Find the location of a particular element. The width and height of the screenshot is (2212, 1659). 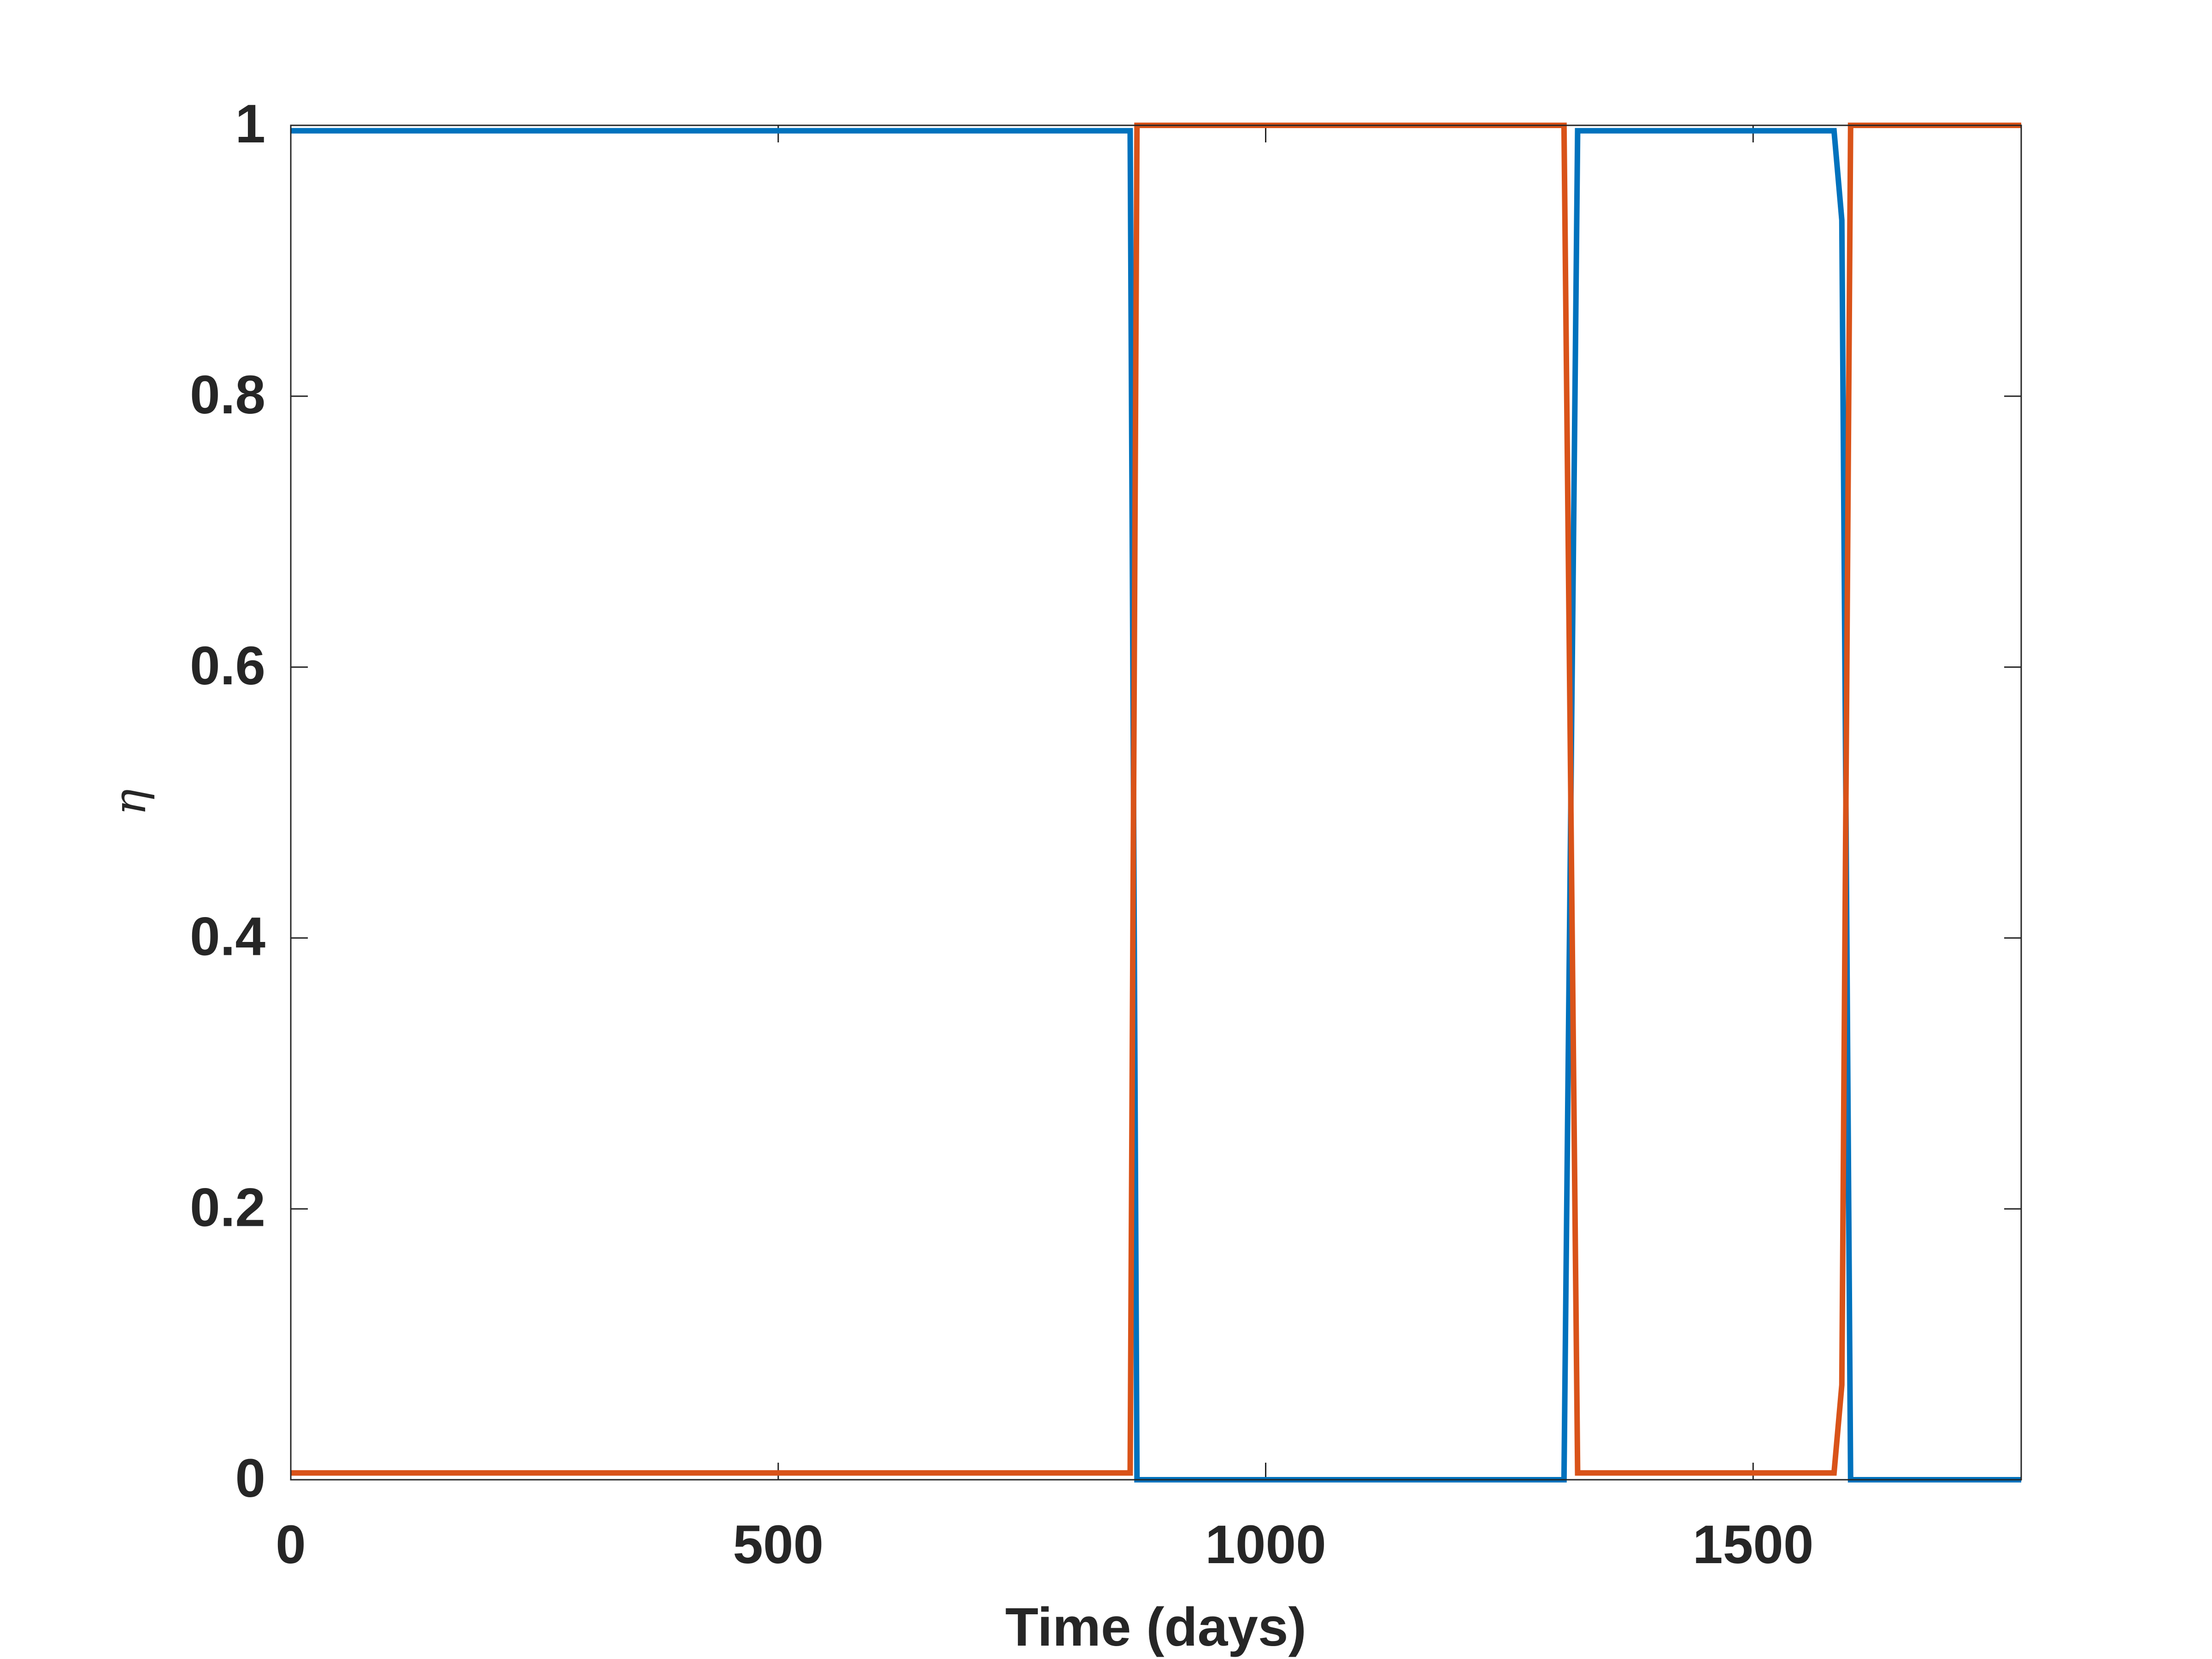

y-tick-label: 0.6 is located at coordinates (227, 665).